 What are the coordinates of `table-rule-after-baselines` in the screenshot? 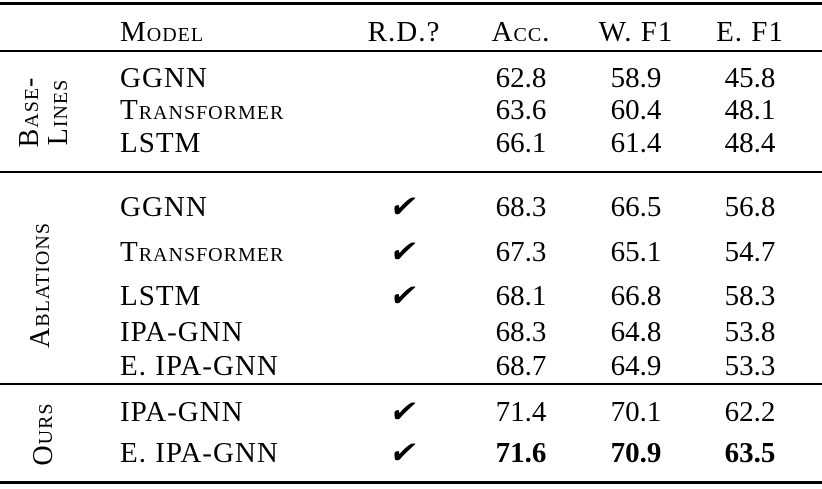 It's located at (411, 172).